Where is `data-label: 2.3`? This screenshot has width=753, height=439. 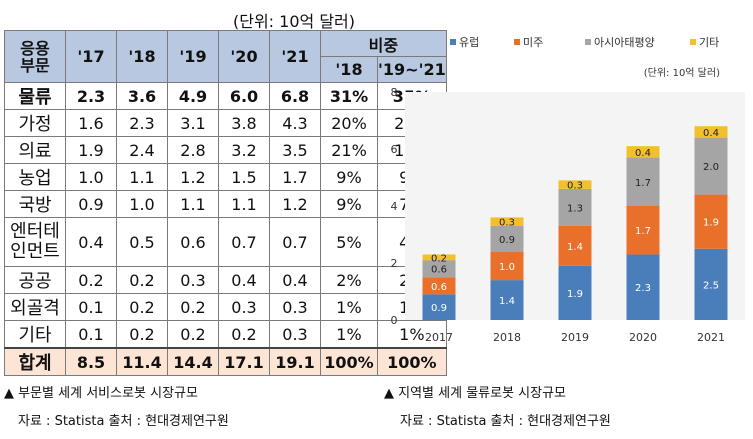
data-label: 2.3 is located at coordinates (643, 288).